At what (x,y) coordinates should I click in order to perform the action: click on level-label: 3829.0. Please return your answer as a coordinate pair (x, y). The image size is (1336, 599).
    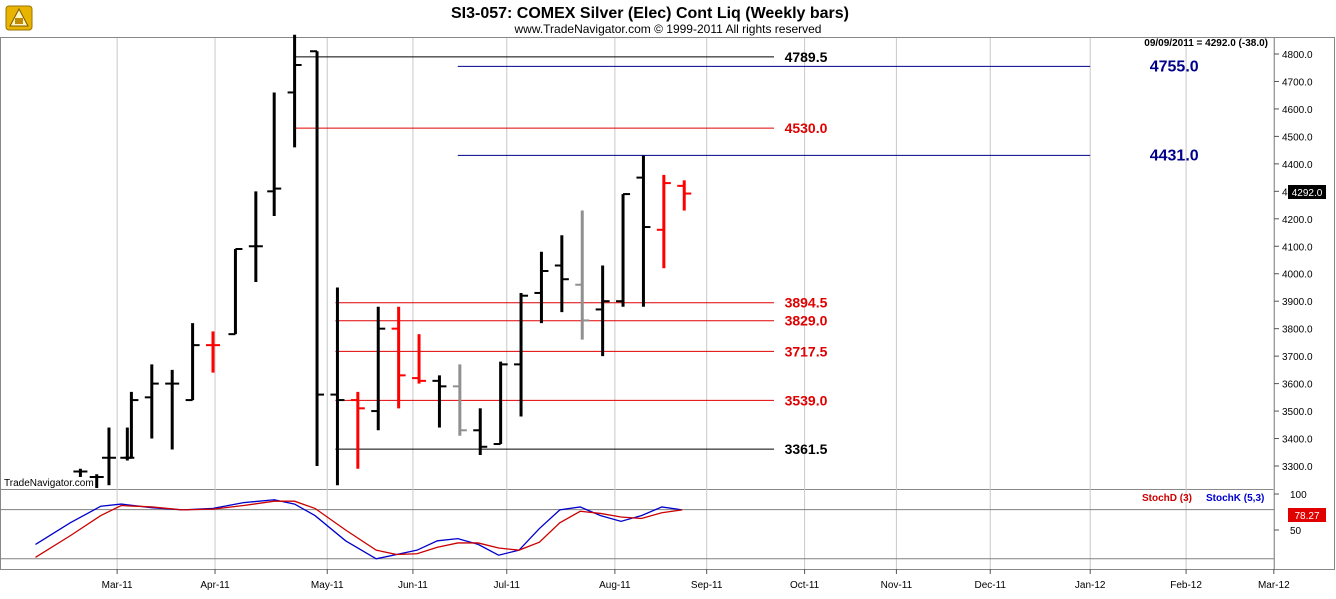
    Looking at the image, I should click on (806, 321).